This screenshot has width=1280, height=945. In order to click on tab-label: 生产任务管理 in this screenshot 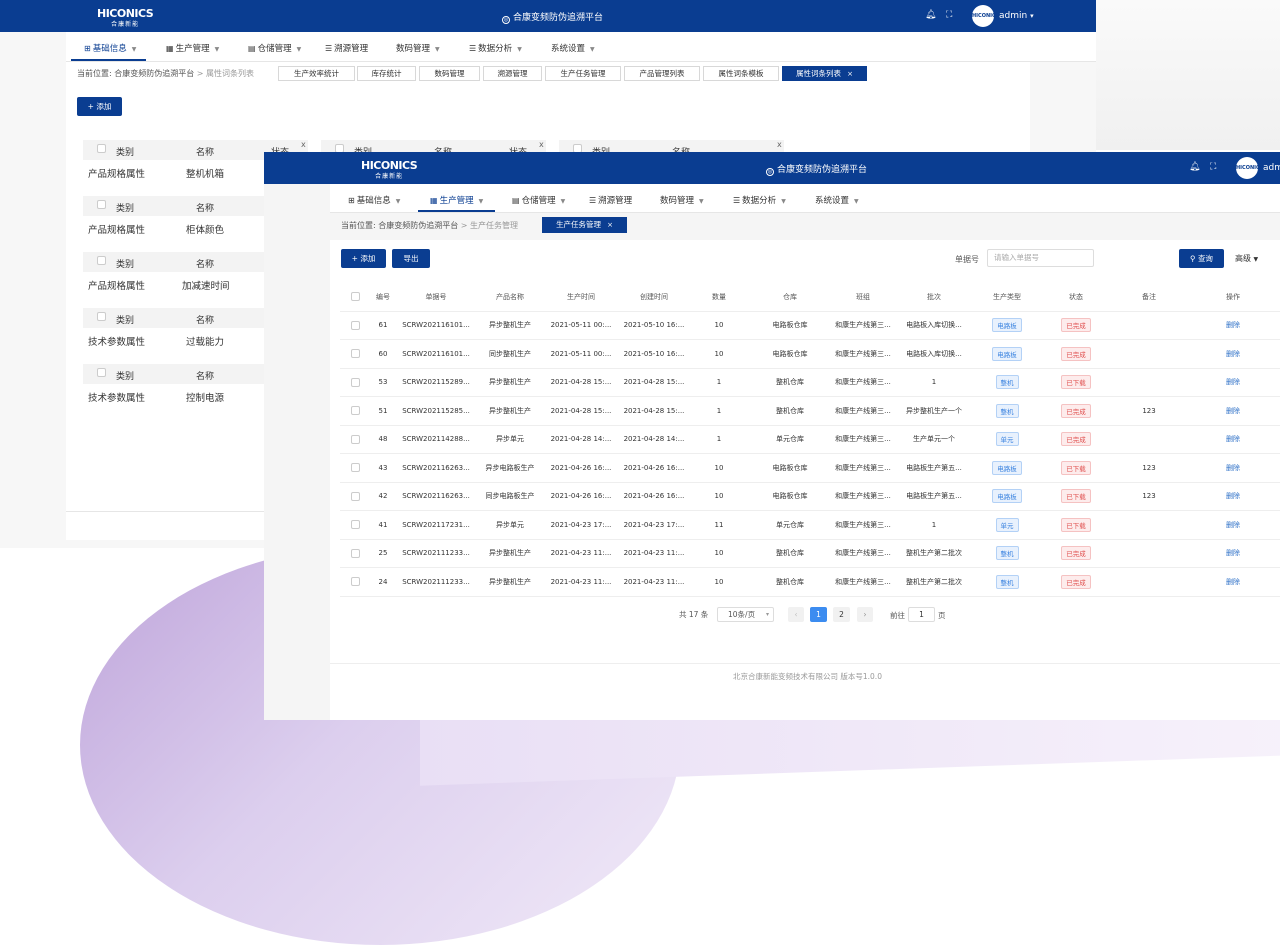, I will do `click(579, 224)`.